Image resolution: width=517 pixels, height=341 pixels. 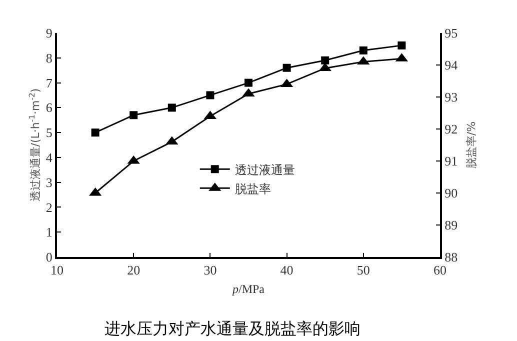 What do you see at coordinates (451, 33) in the screenshot?
I see `y2-tick-label: 95` at bounding box center [451, 33].